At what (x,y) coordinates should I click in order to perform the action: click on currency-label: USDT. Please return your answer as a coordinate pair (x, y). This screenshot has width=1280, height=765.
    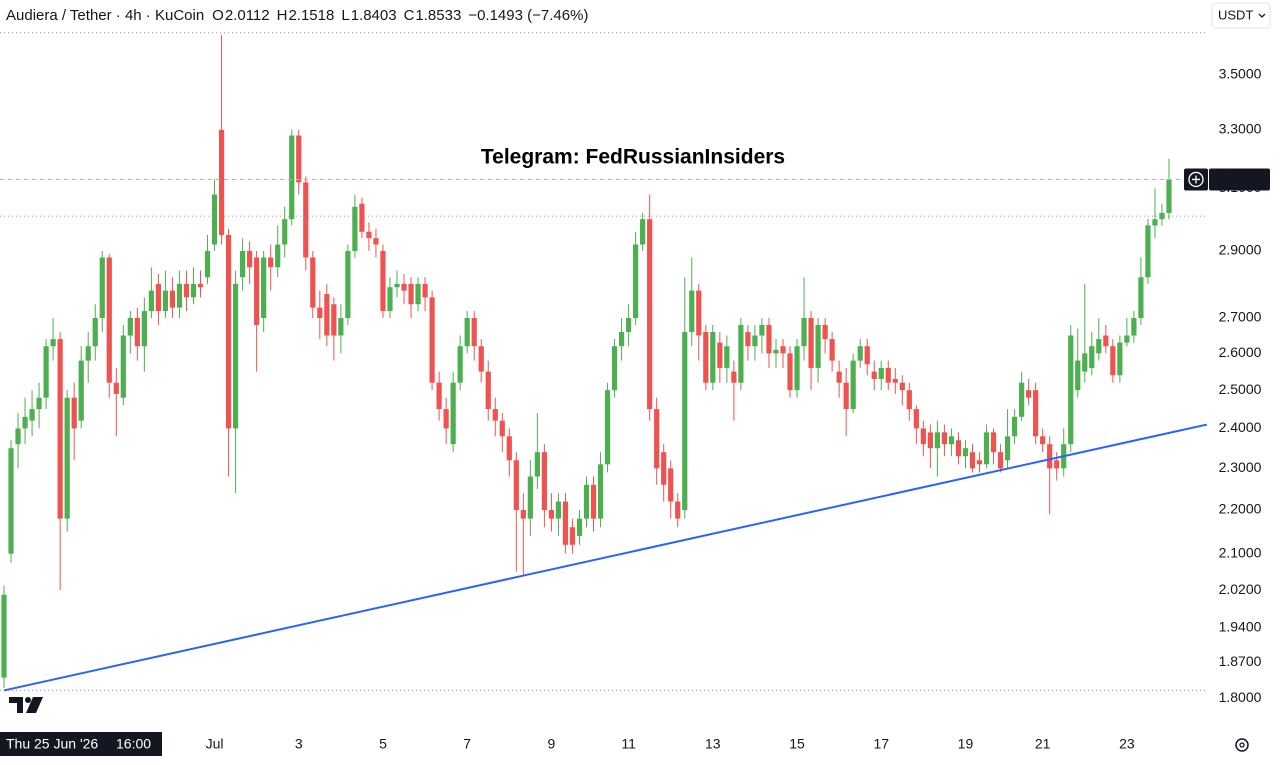
    Looking at the image, I should click on (1235, 14).